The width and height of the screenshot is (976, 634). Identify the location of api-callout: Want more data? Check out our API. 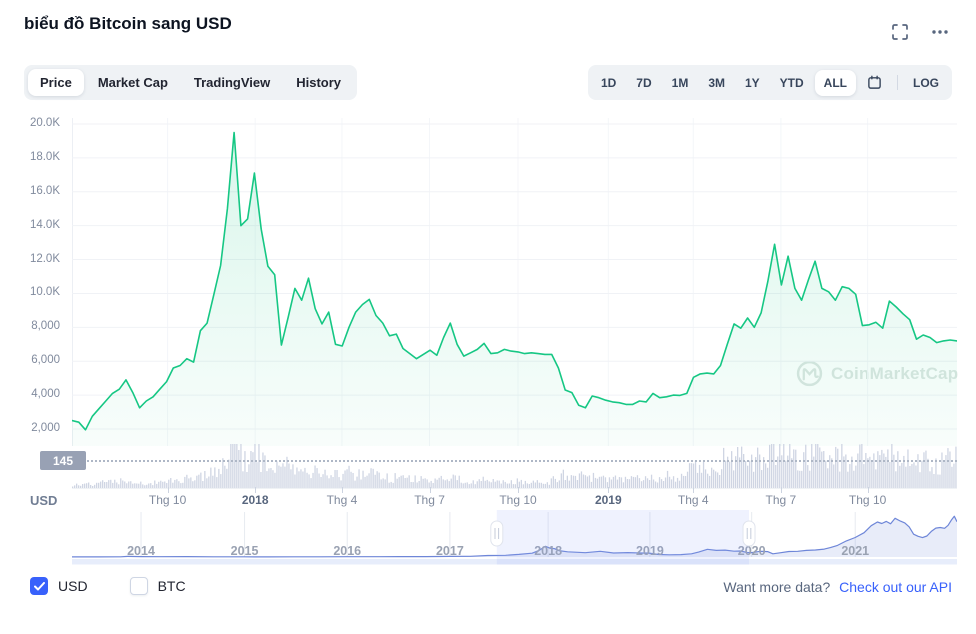
(837, 587).